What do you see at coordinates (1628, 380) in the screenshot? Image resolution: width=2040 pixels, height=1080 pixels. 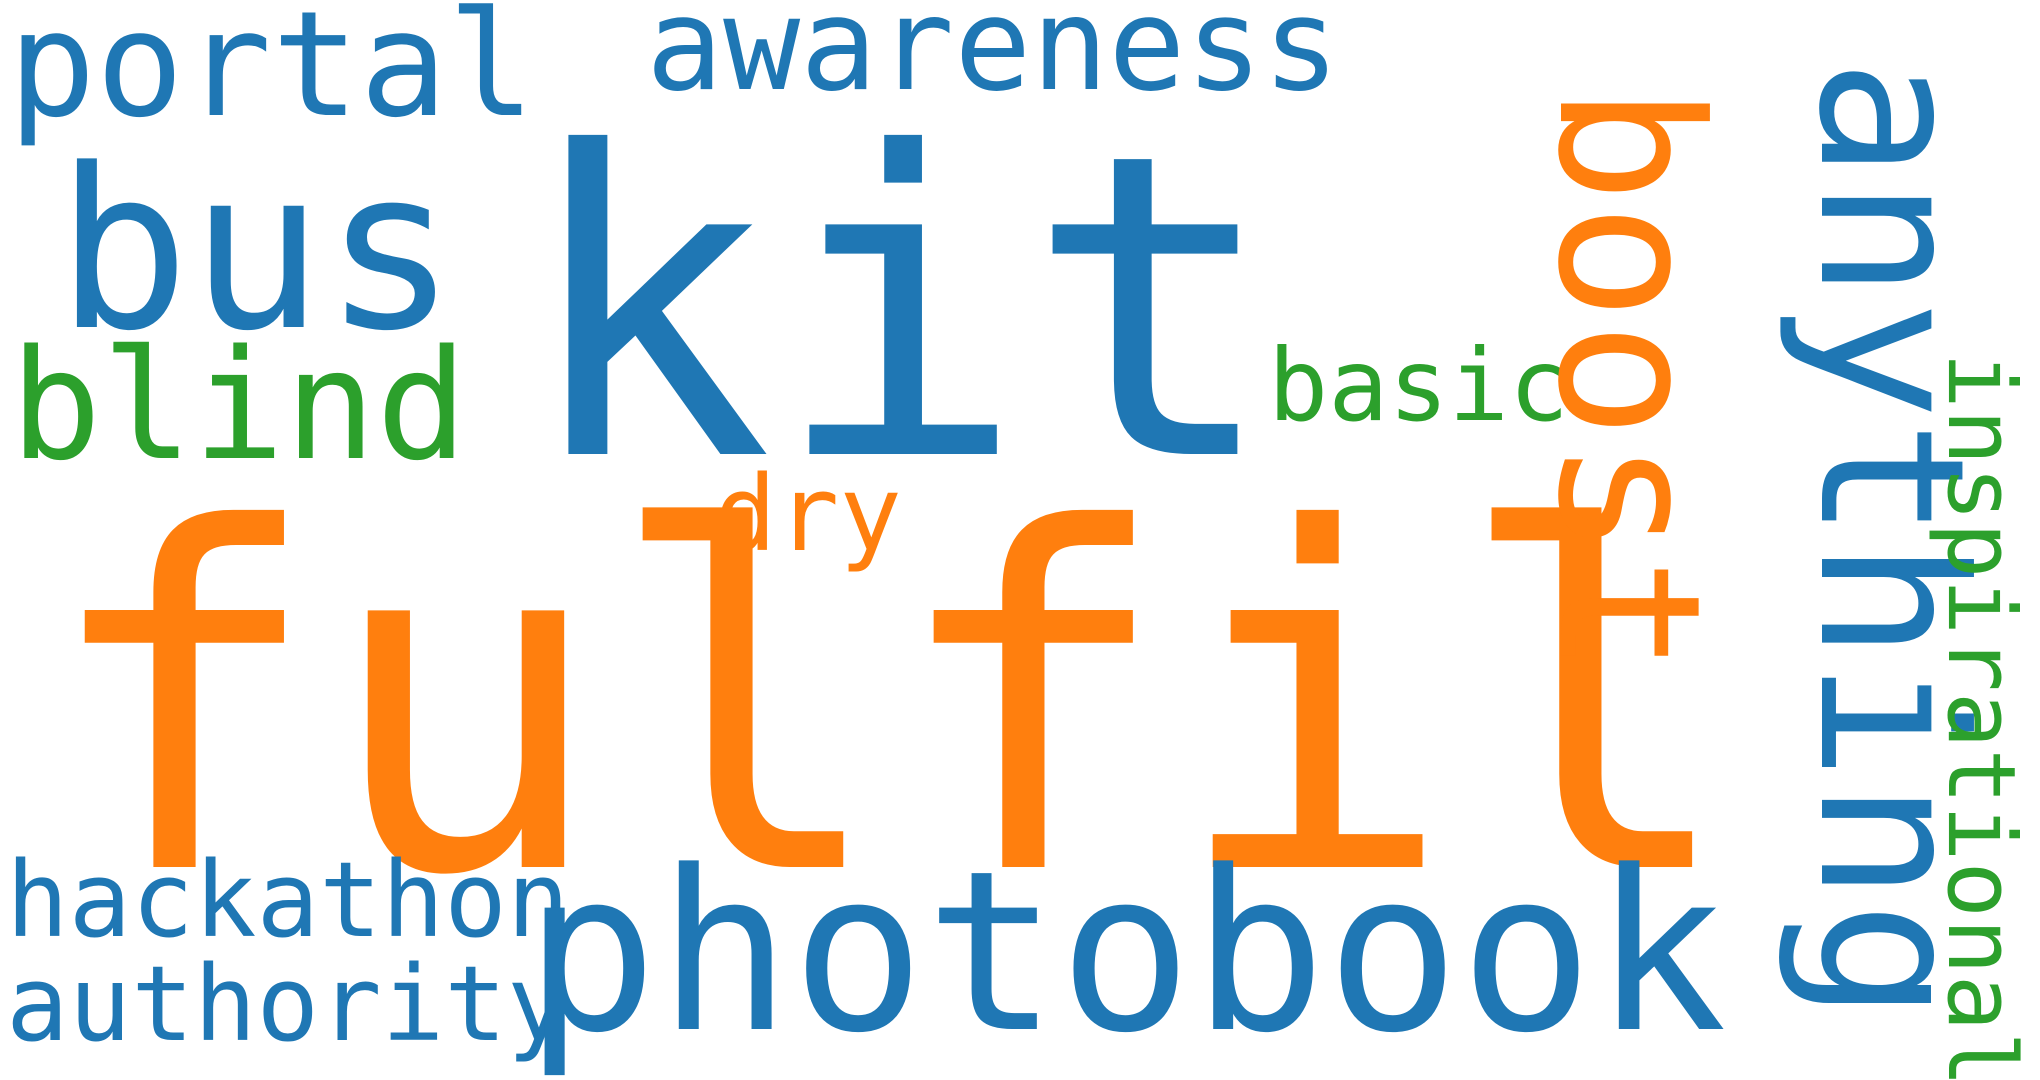 I see `word-boost: boost` at bounding box center [1628, 380].